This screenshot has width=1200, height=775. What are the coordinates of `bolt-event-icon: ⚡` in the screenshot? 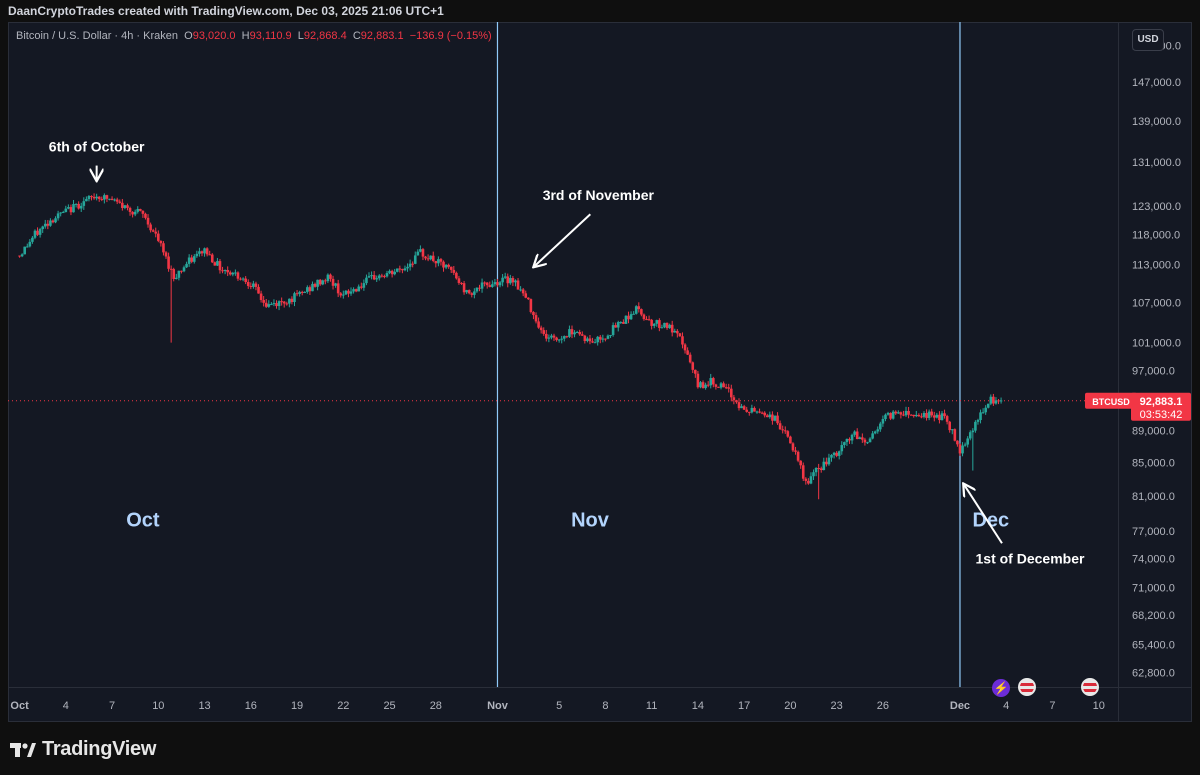 It's located at (1001, 688).